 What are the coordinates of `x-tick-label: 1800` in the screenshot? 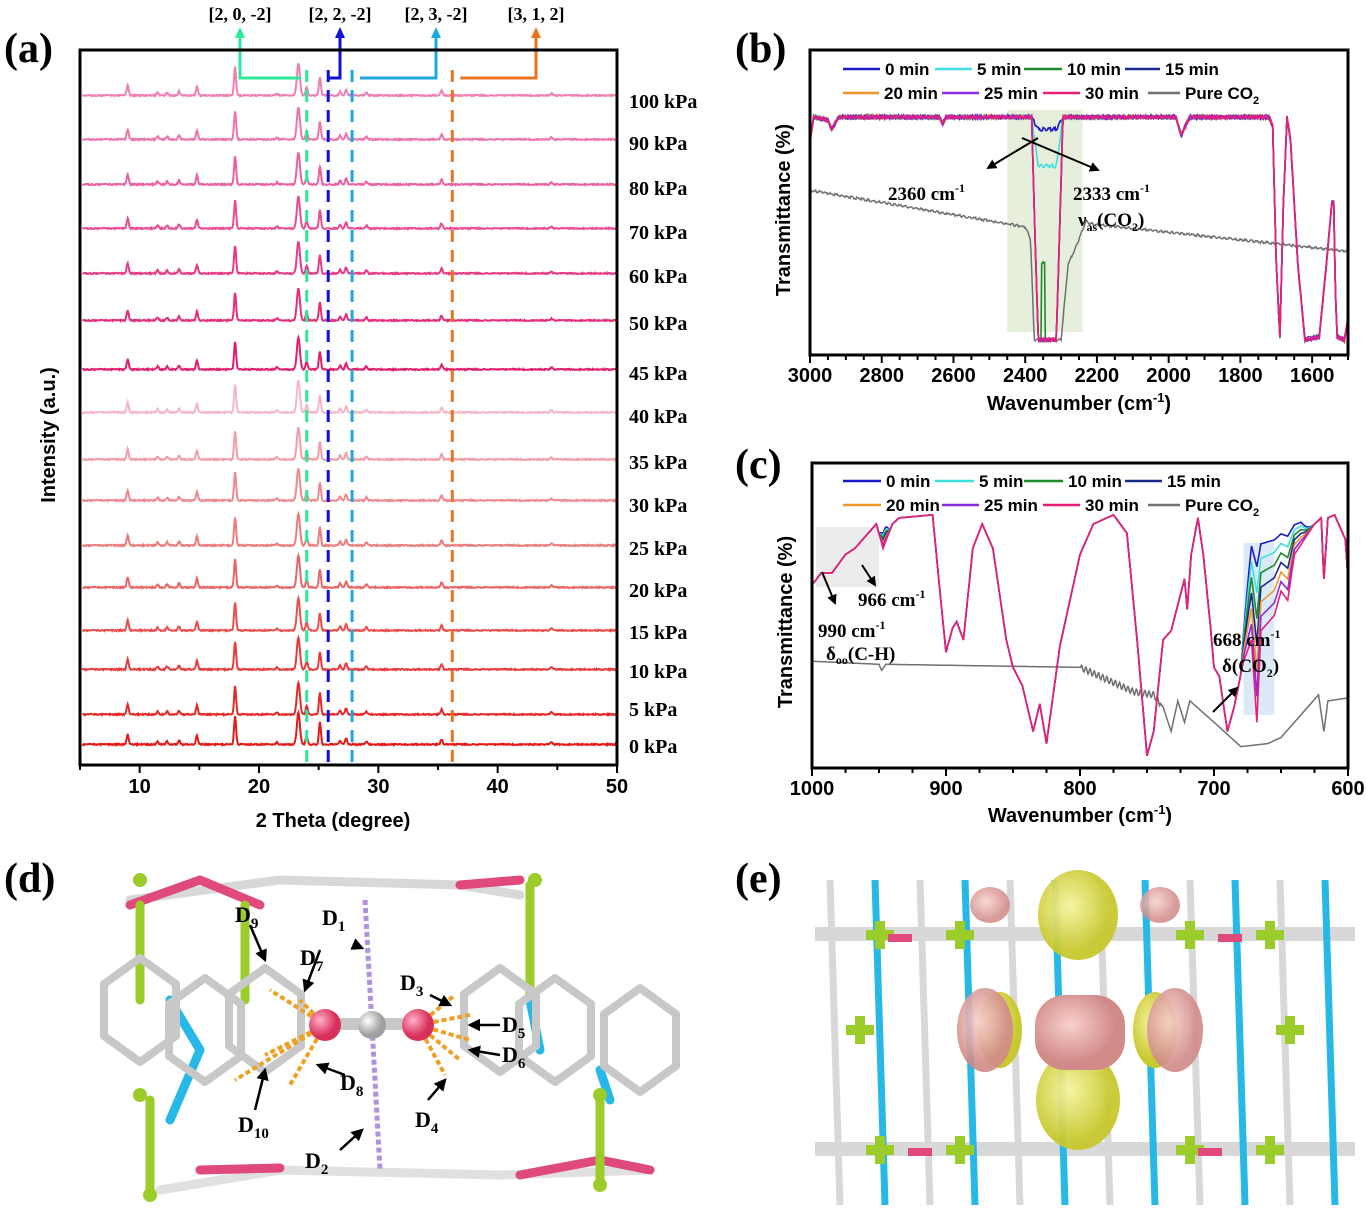 It's located at (1240, 376).